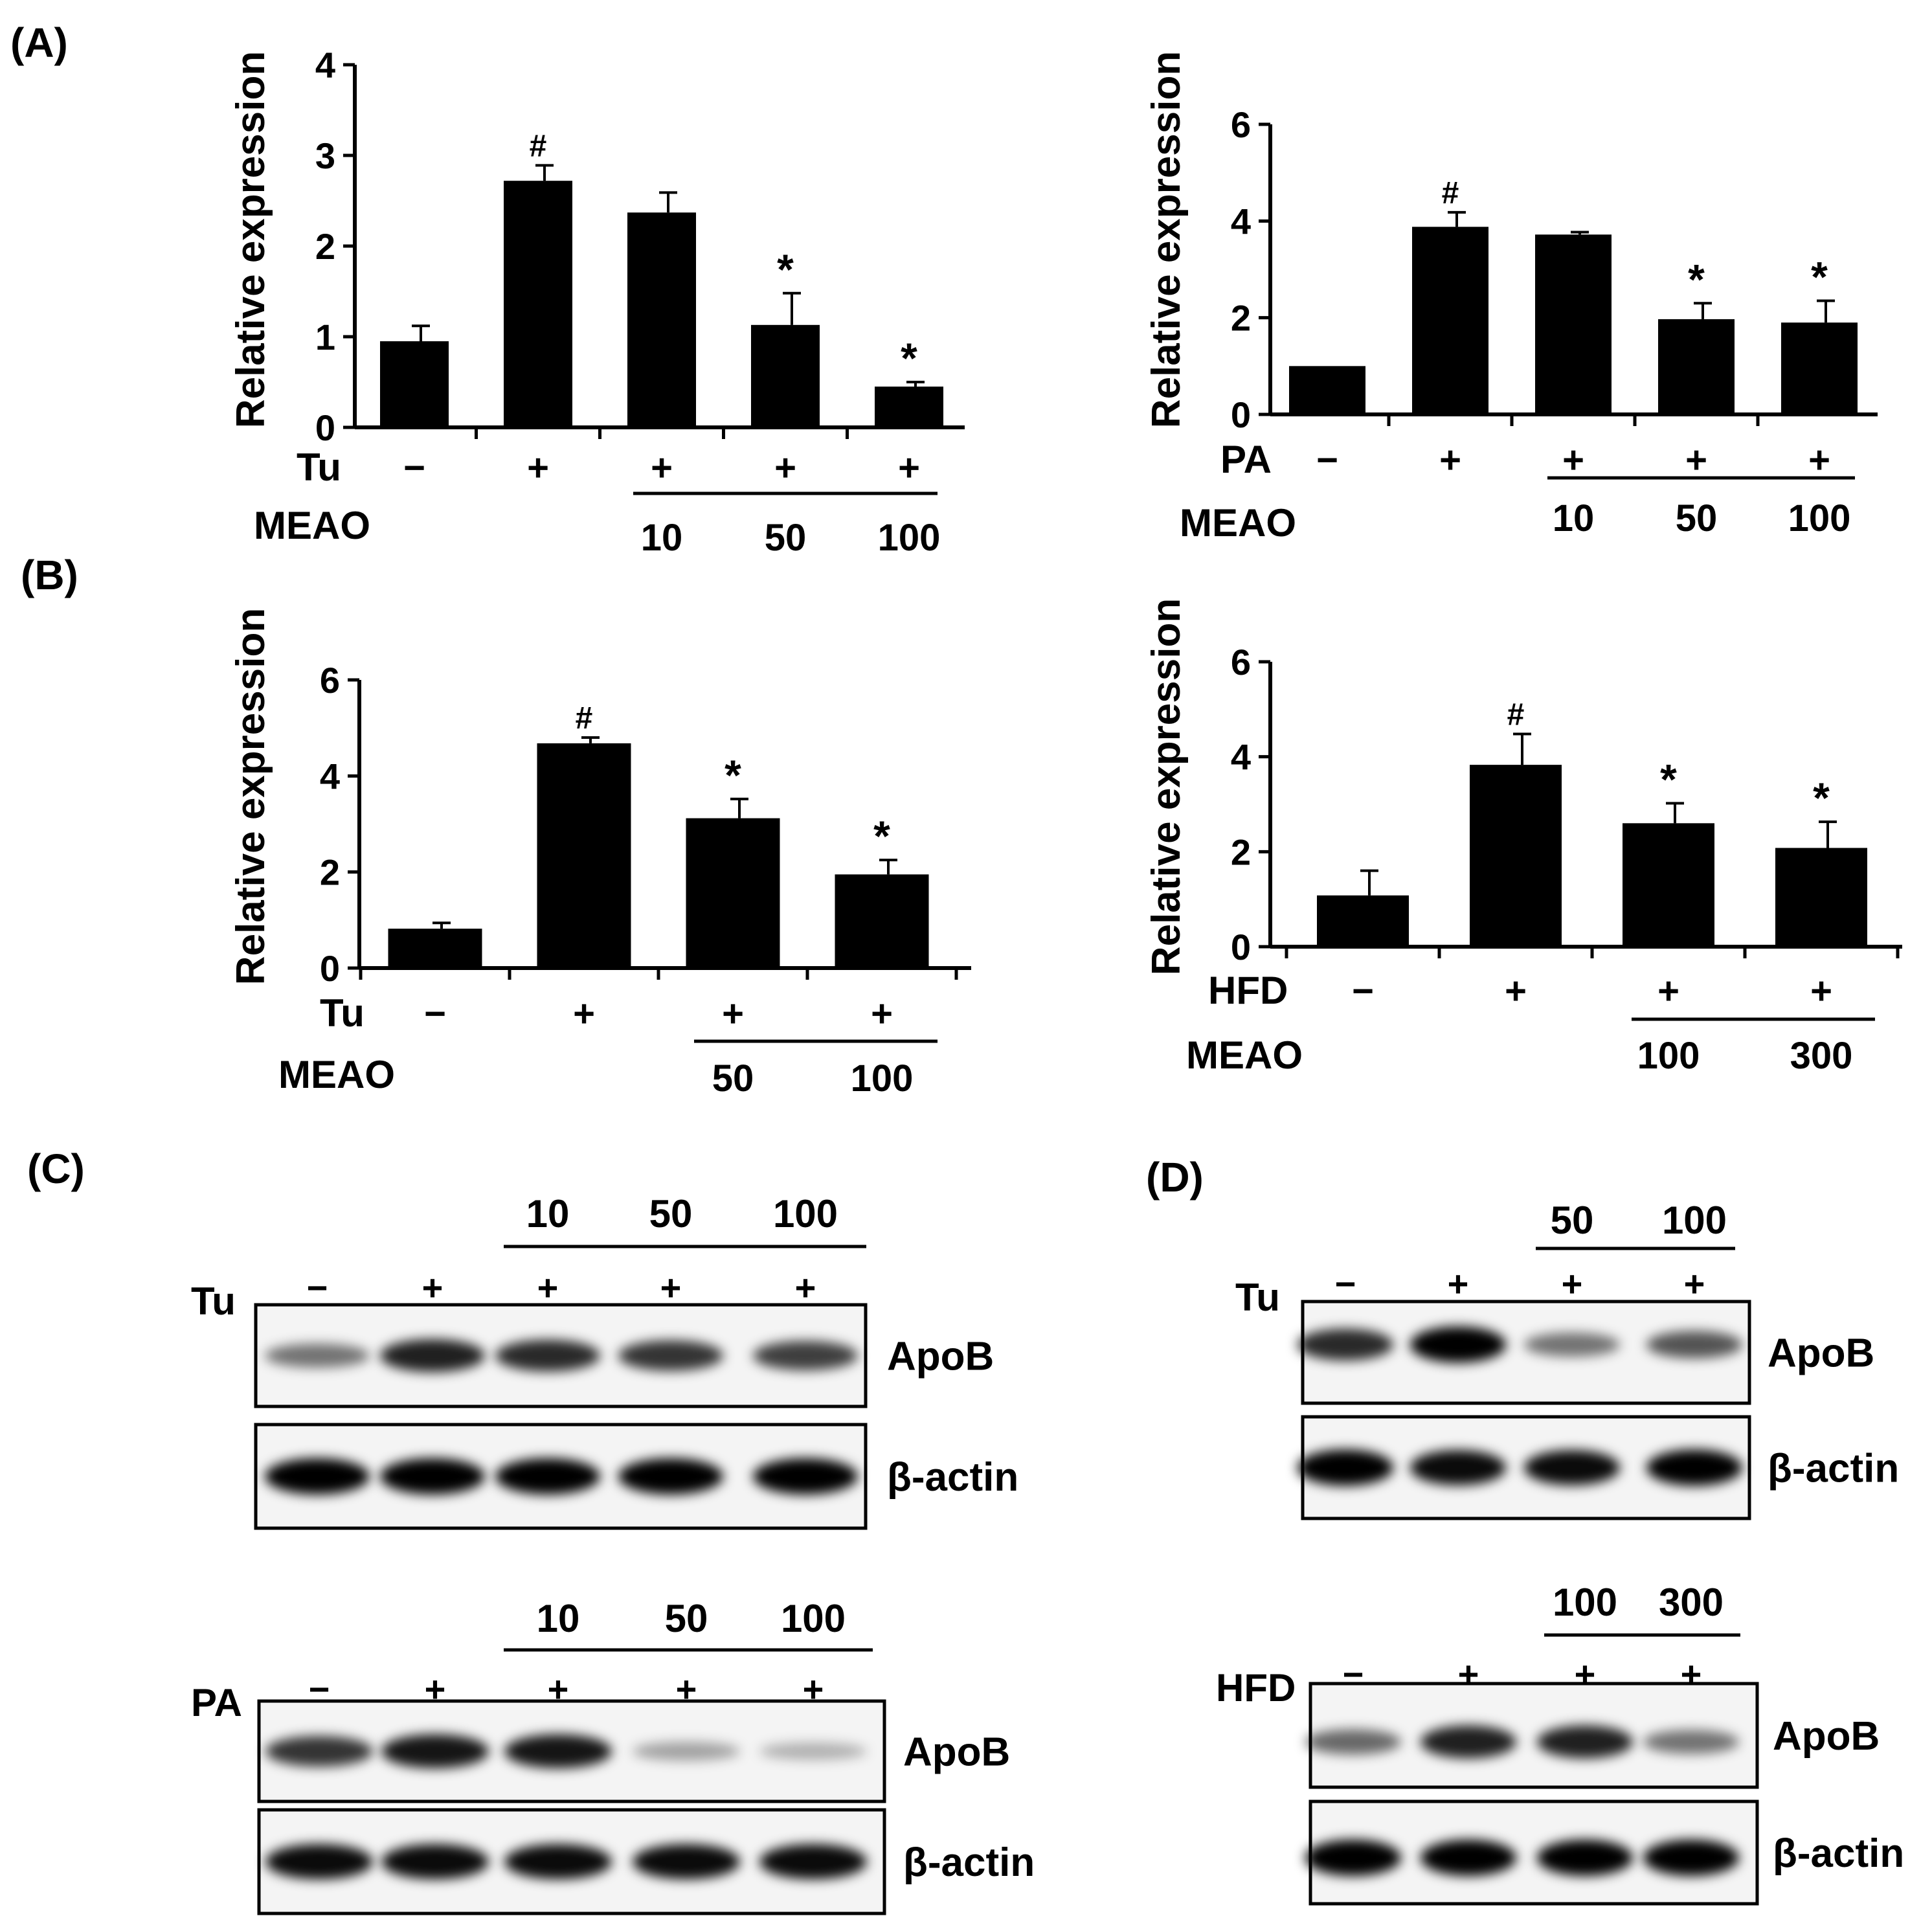  Describe the element at coordinates (662, 538) in the screenshot. I see `dose-label: 10` at that location.